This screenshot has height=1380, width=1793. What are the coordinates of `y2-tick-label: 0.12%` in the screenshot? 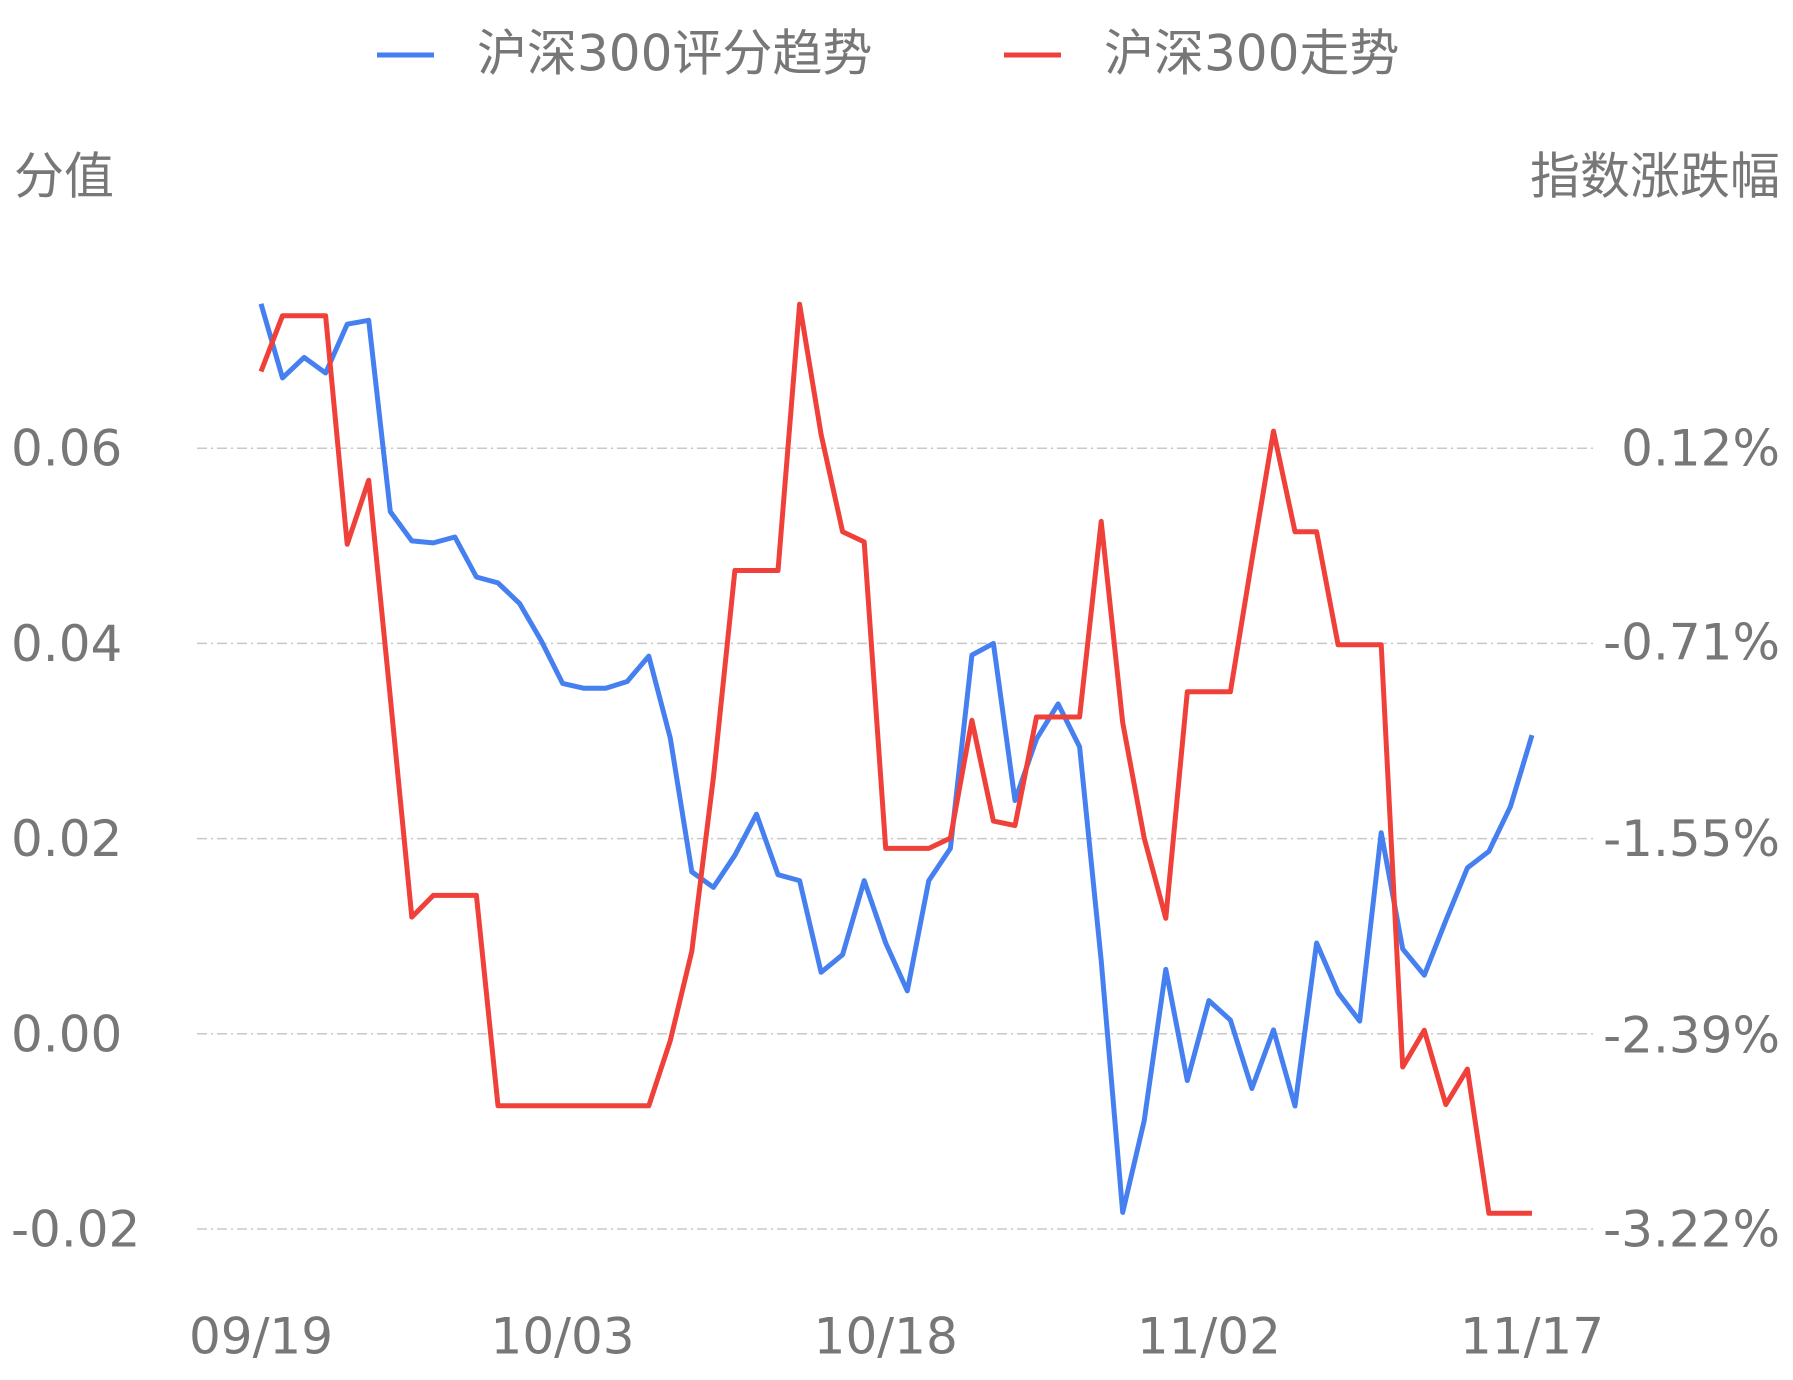 It's located at (1700, 449).